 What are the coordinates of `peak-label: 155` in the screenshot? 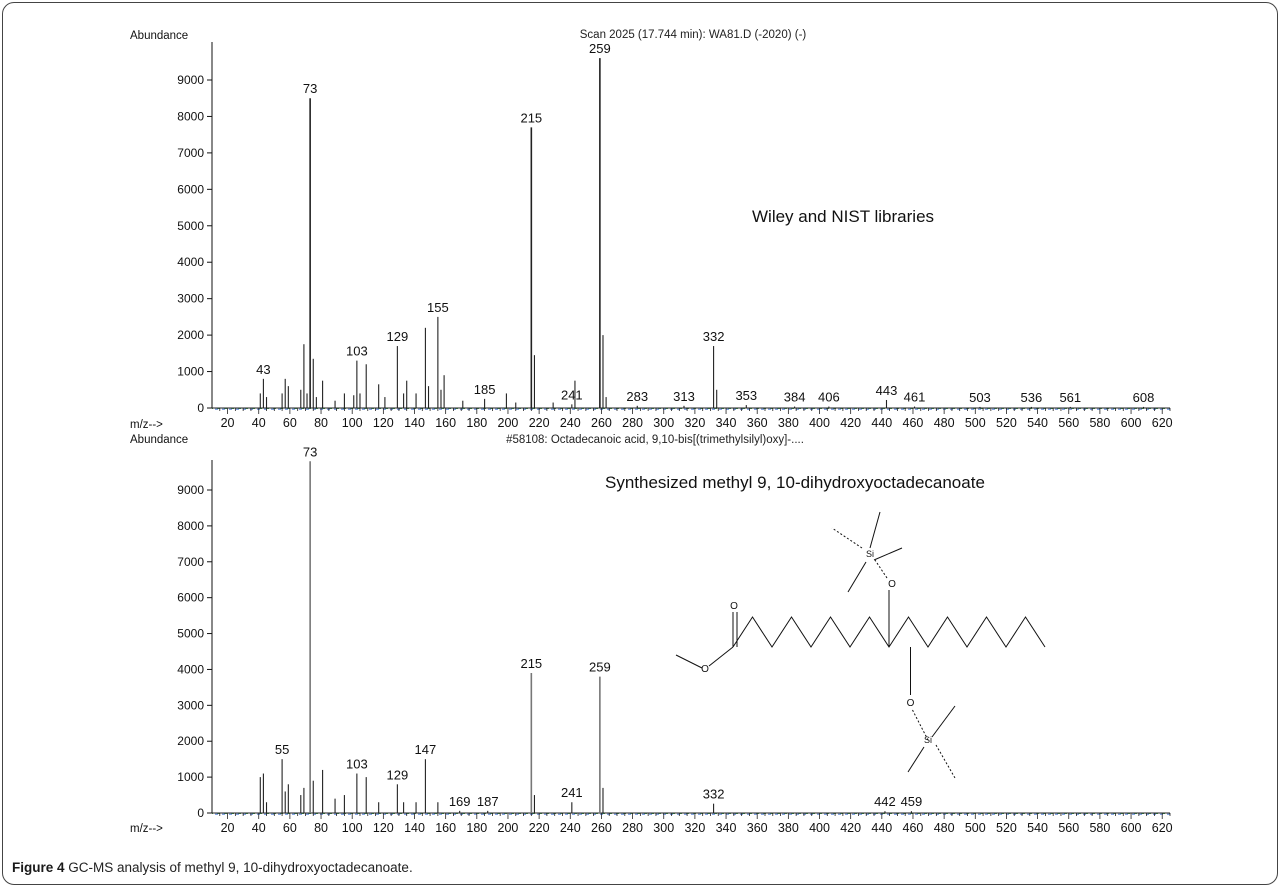 It's located at (438, 307).